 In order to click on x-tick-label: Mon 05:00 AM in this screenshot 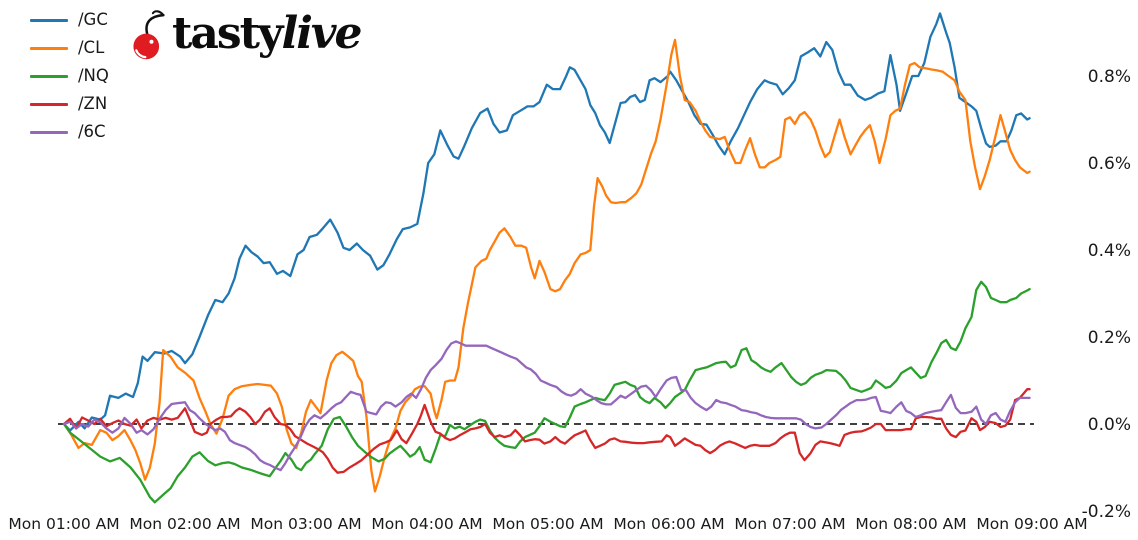, I will do `click(547, 524)`.